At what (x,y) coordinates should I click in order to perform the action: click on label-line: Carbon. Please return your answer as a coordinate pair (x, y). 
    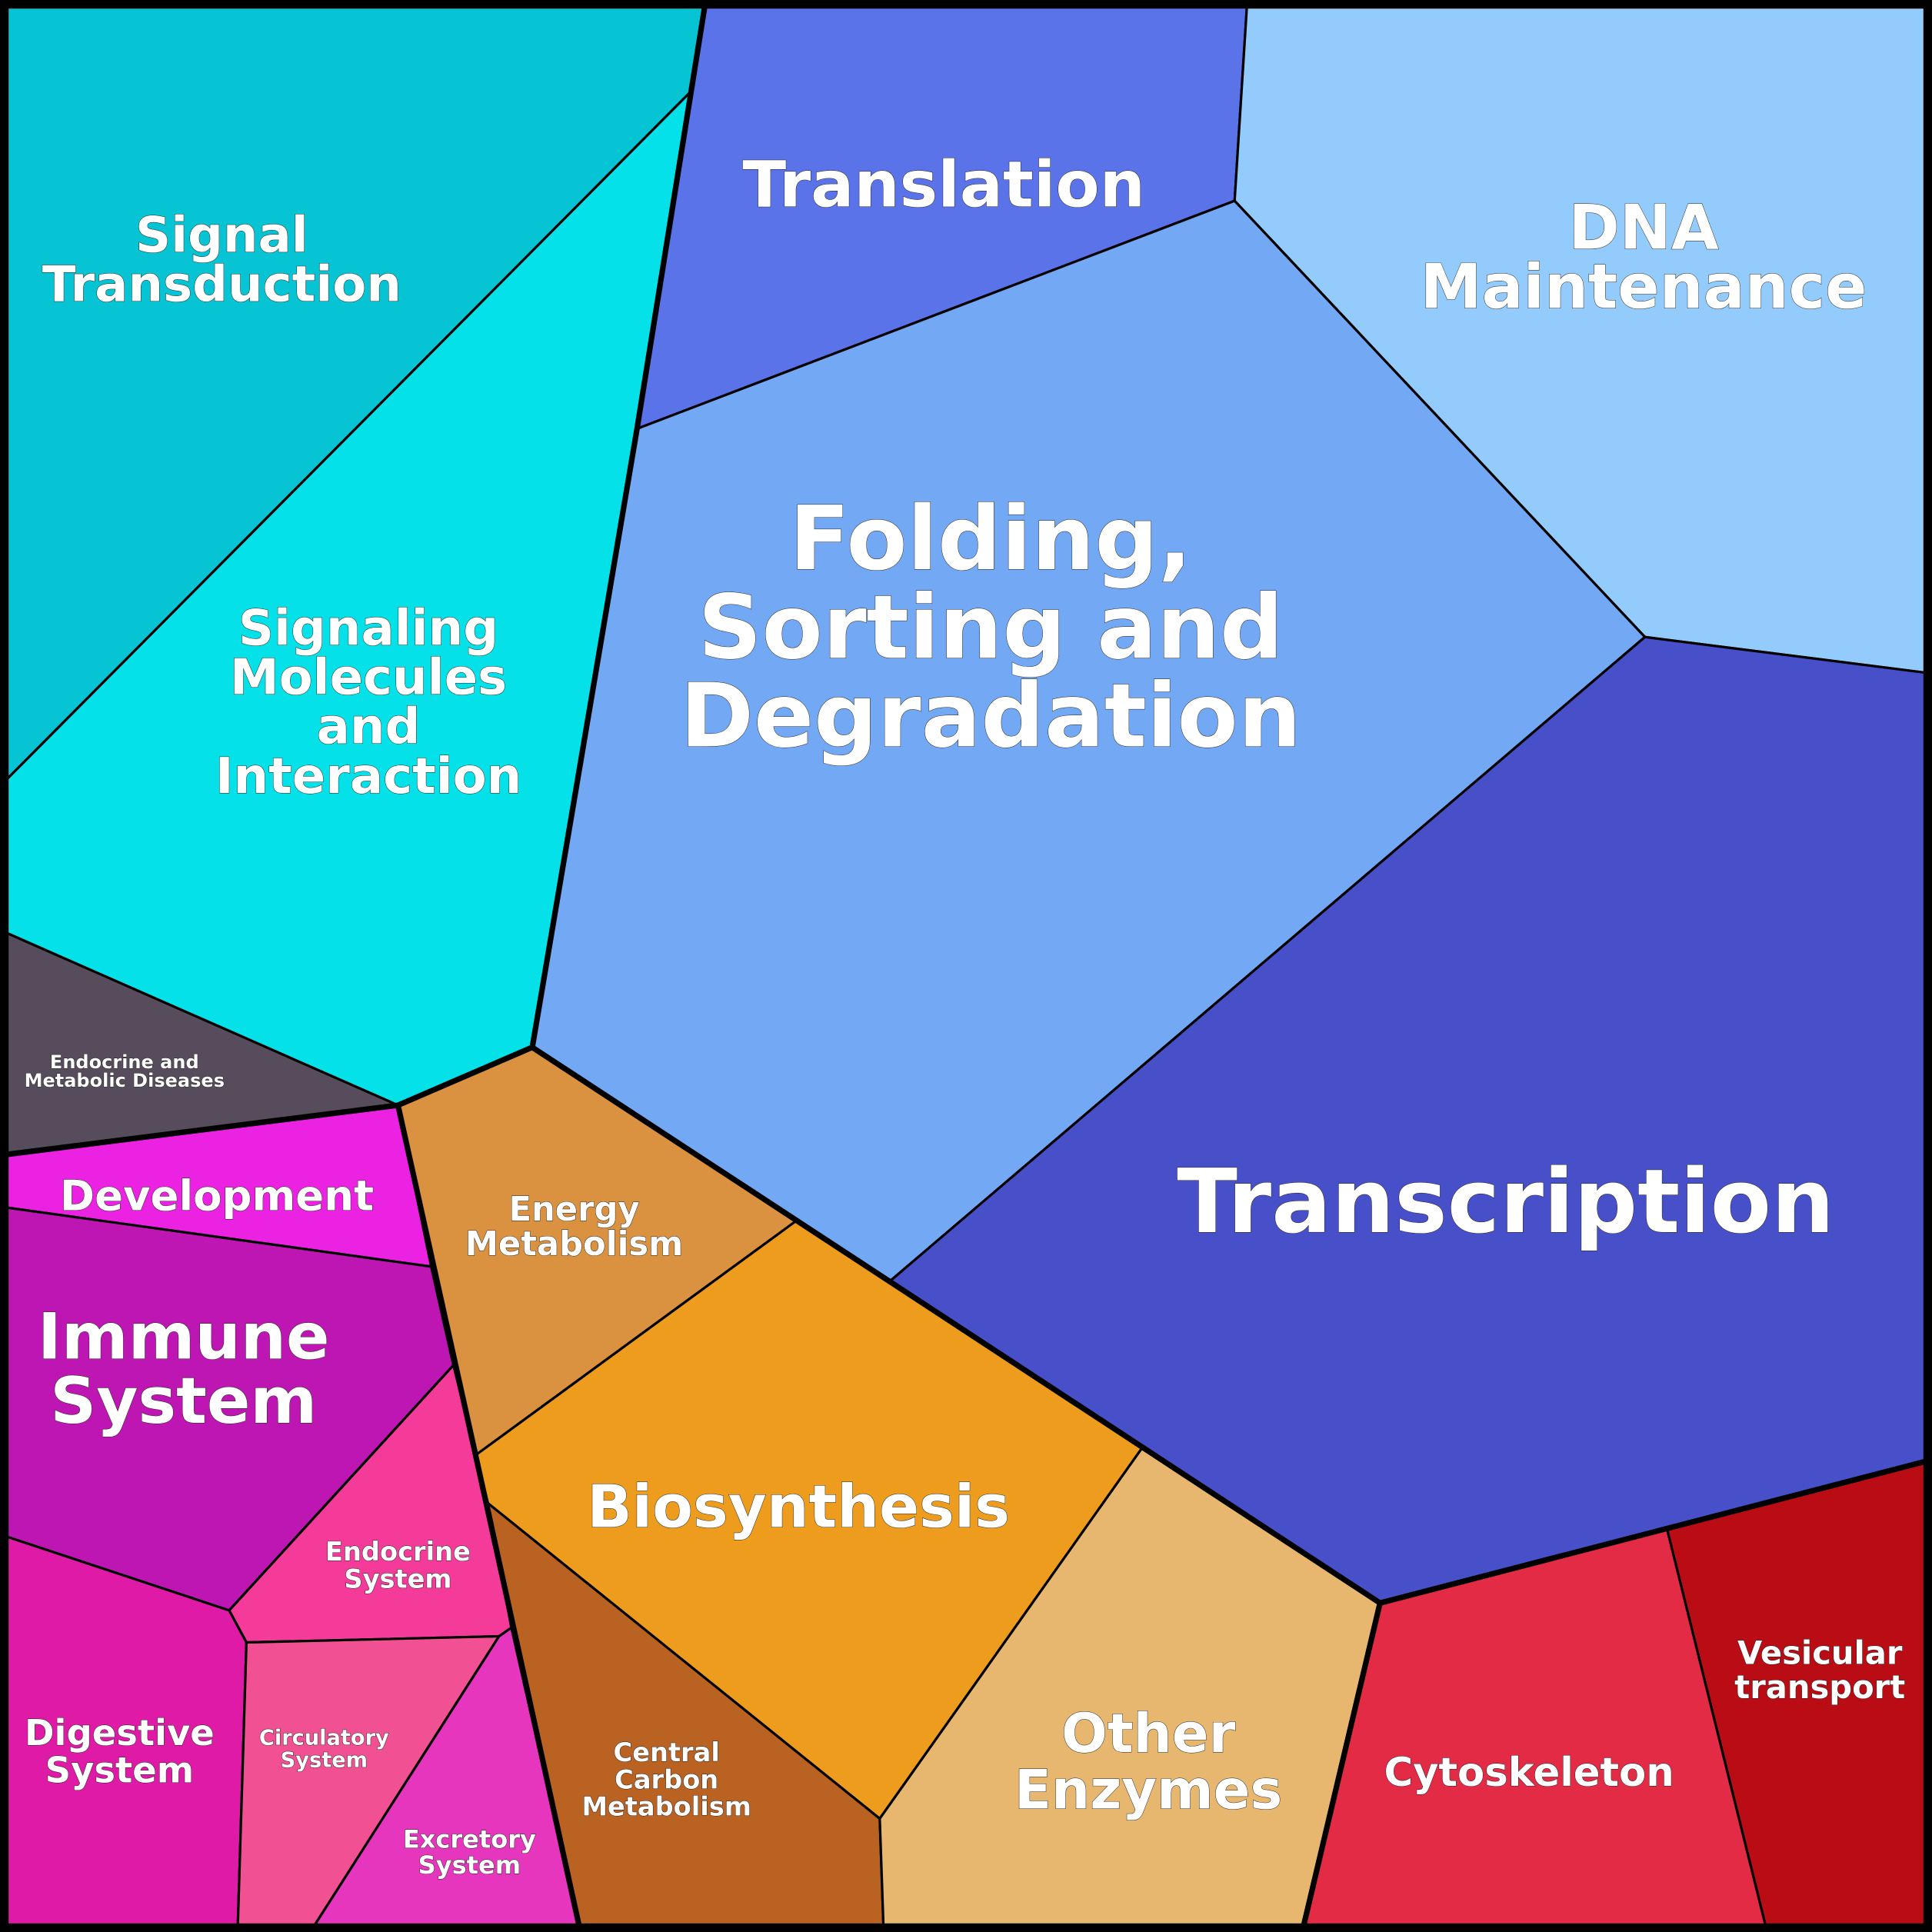
    Looking at the image, I should click on (666, 1779).